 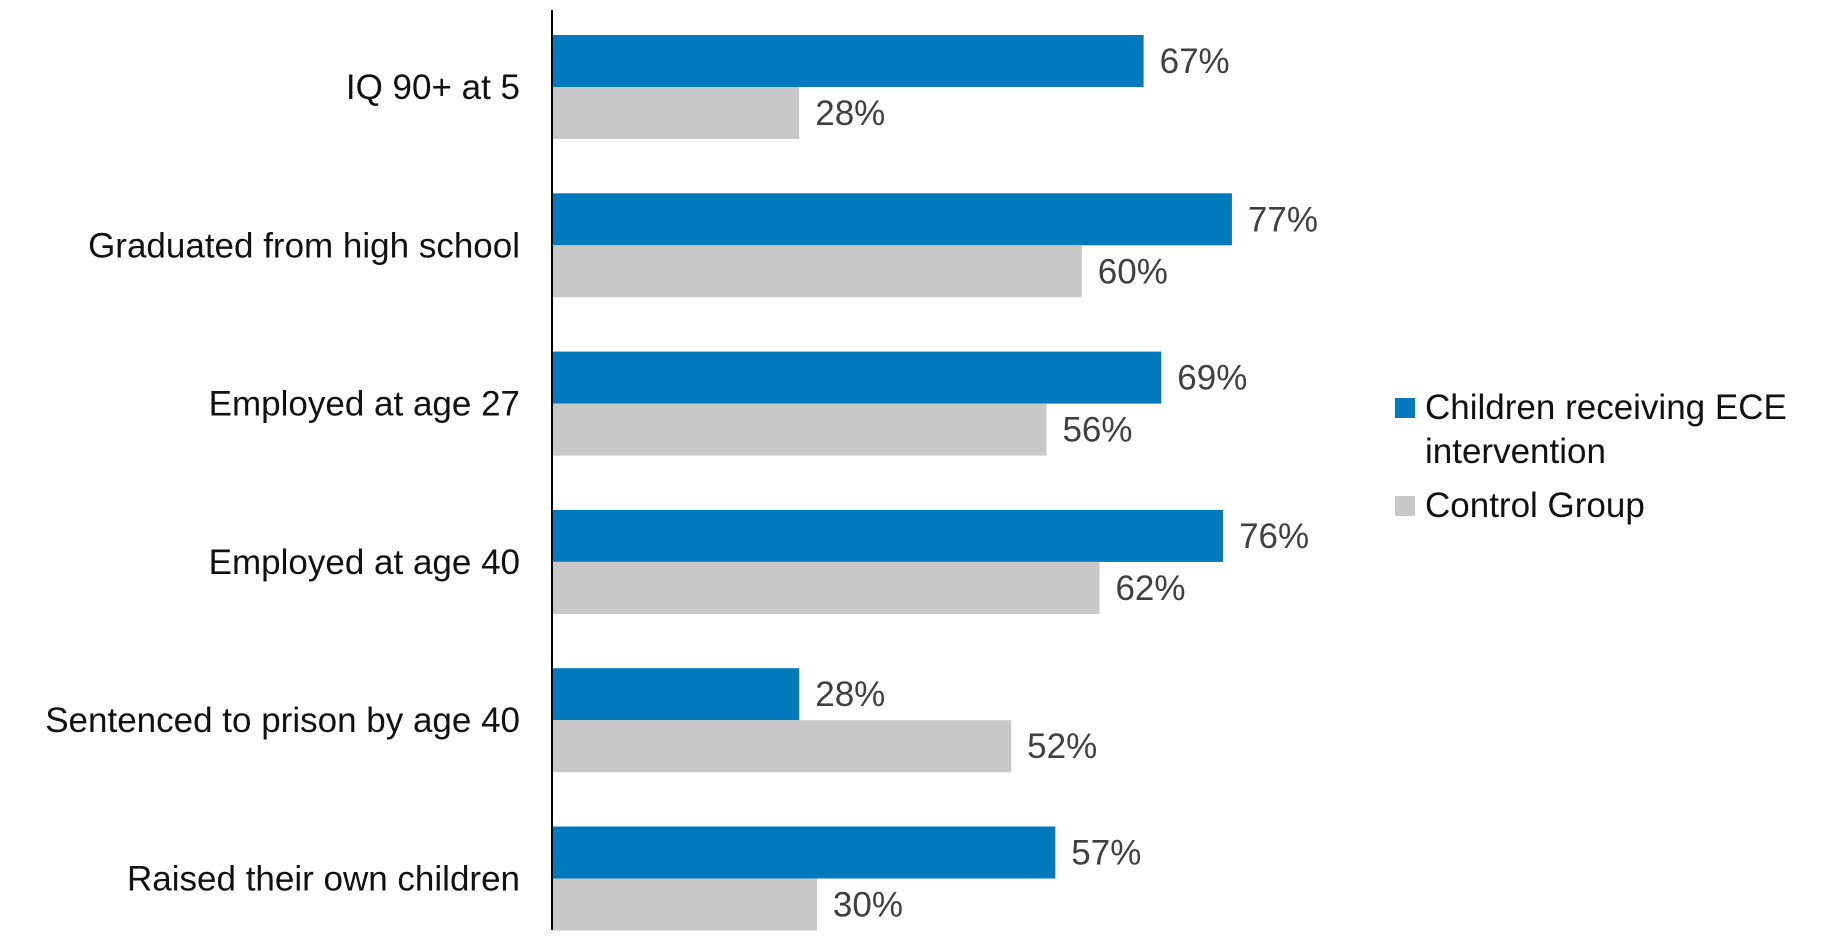 What do you see at coordinates (1274, 536) in the screenshot?
I see `data-label: 76%` at bounding box center [1274, 536].